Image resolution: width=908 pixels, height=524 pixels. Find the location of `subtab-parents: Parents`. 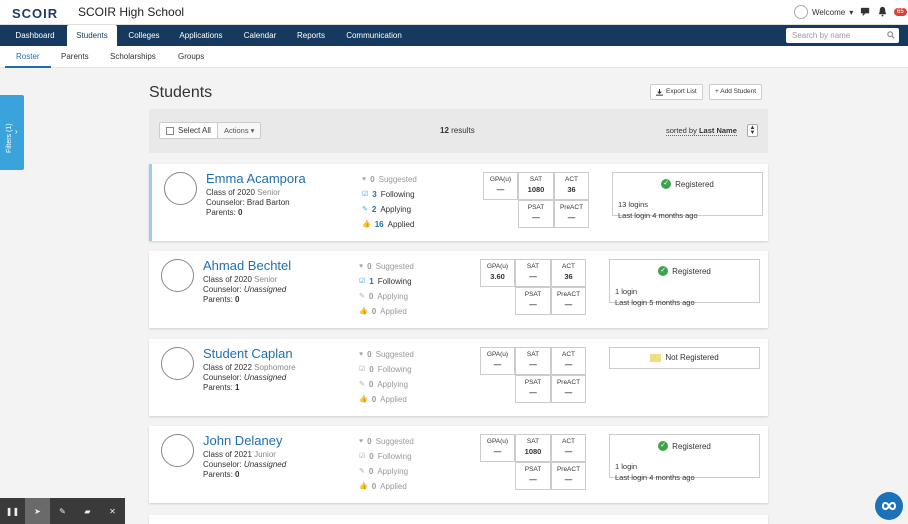

subtab-parents: Parents is located at coordinates (75, 56).